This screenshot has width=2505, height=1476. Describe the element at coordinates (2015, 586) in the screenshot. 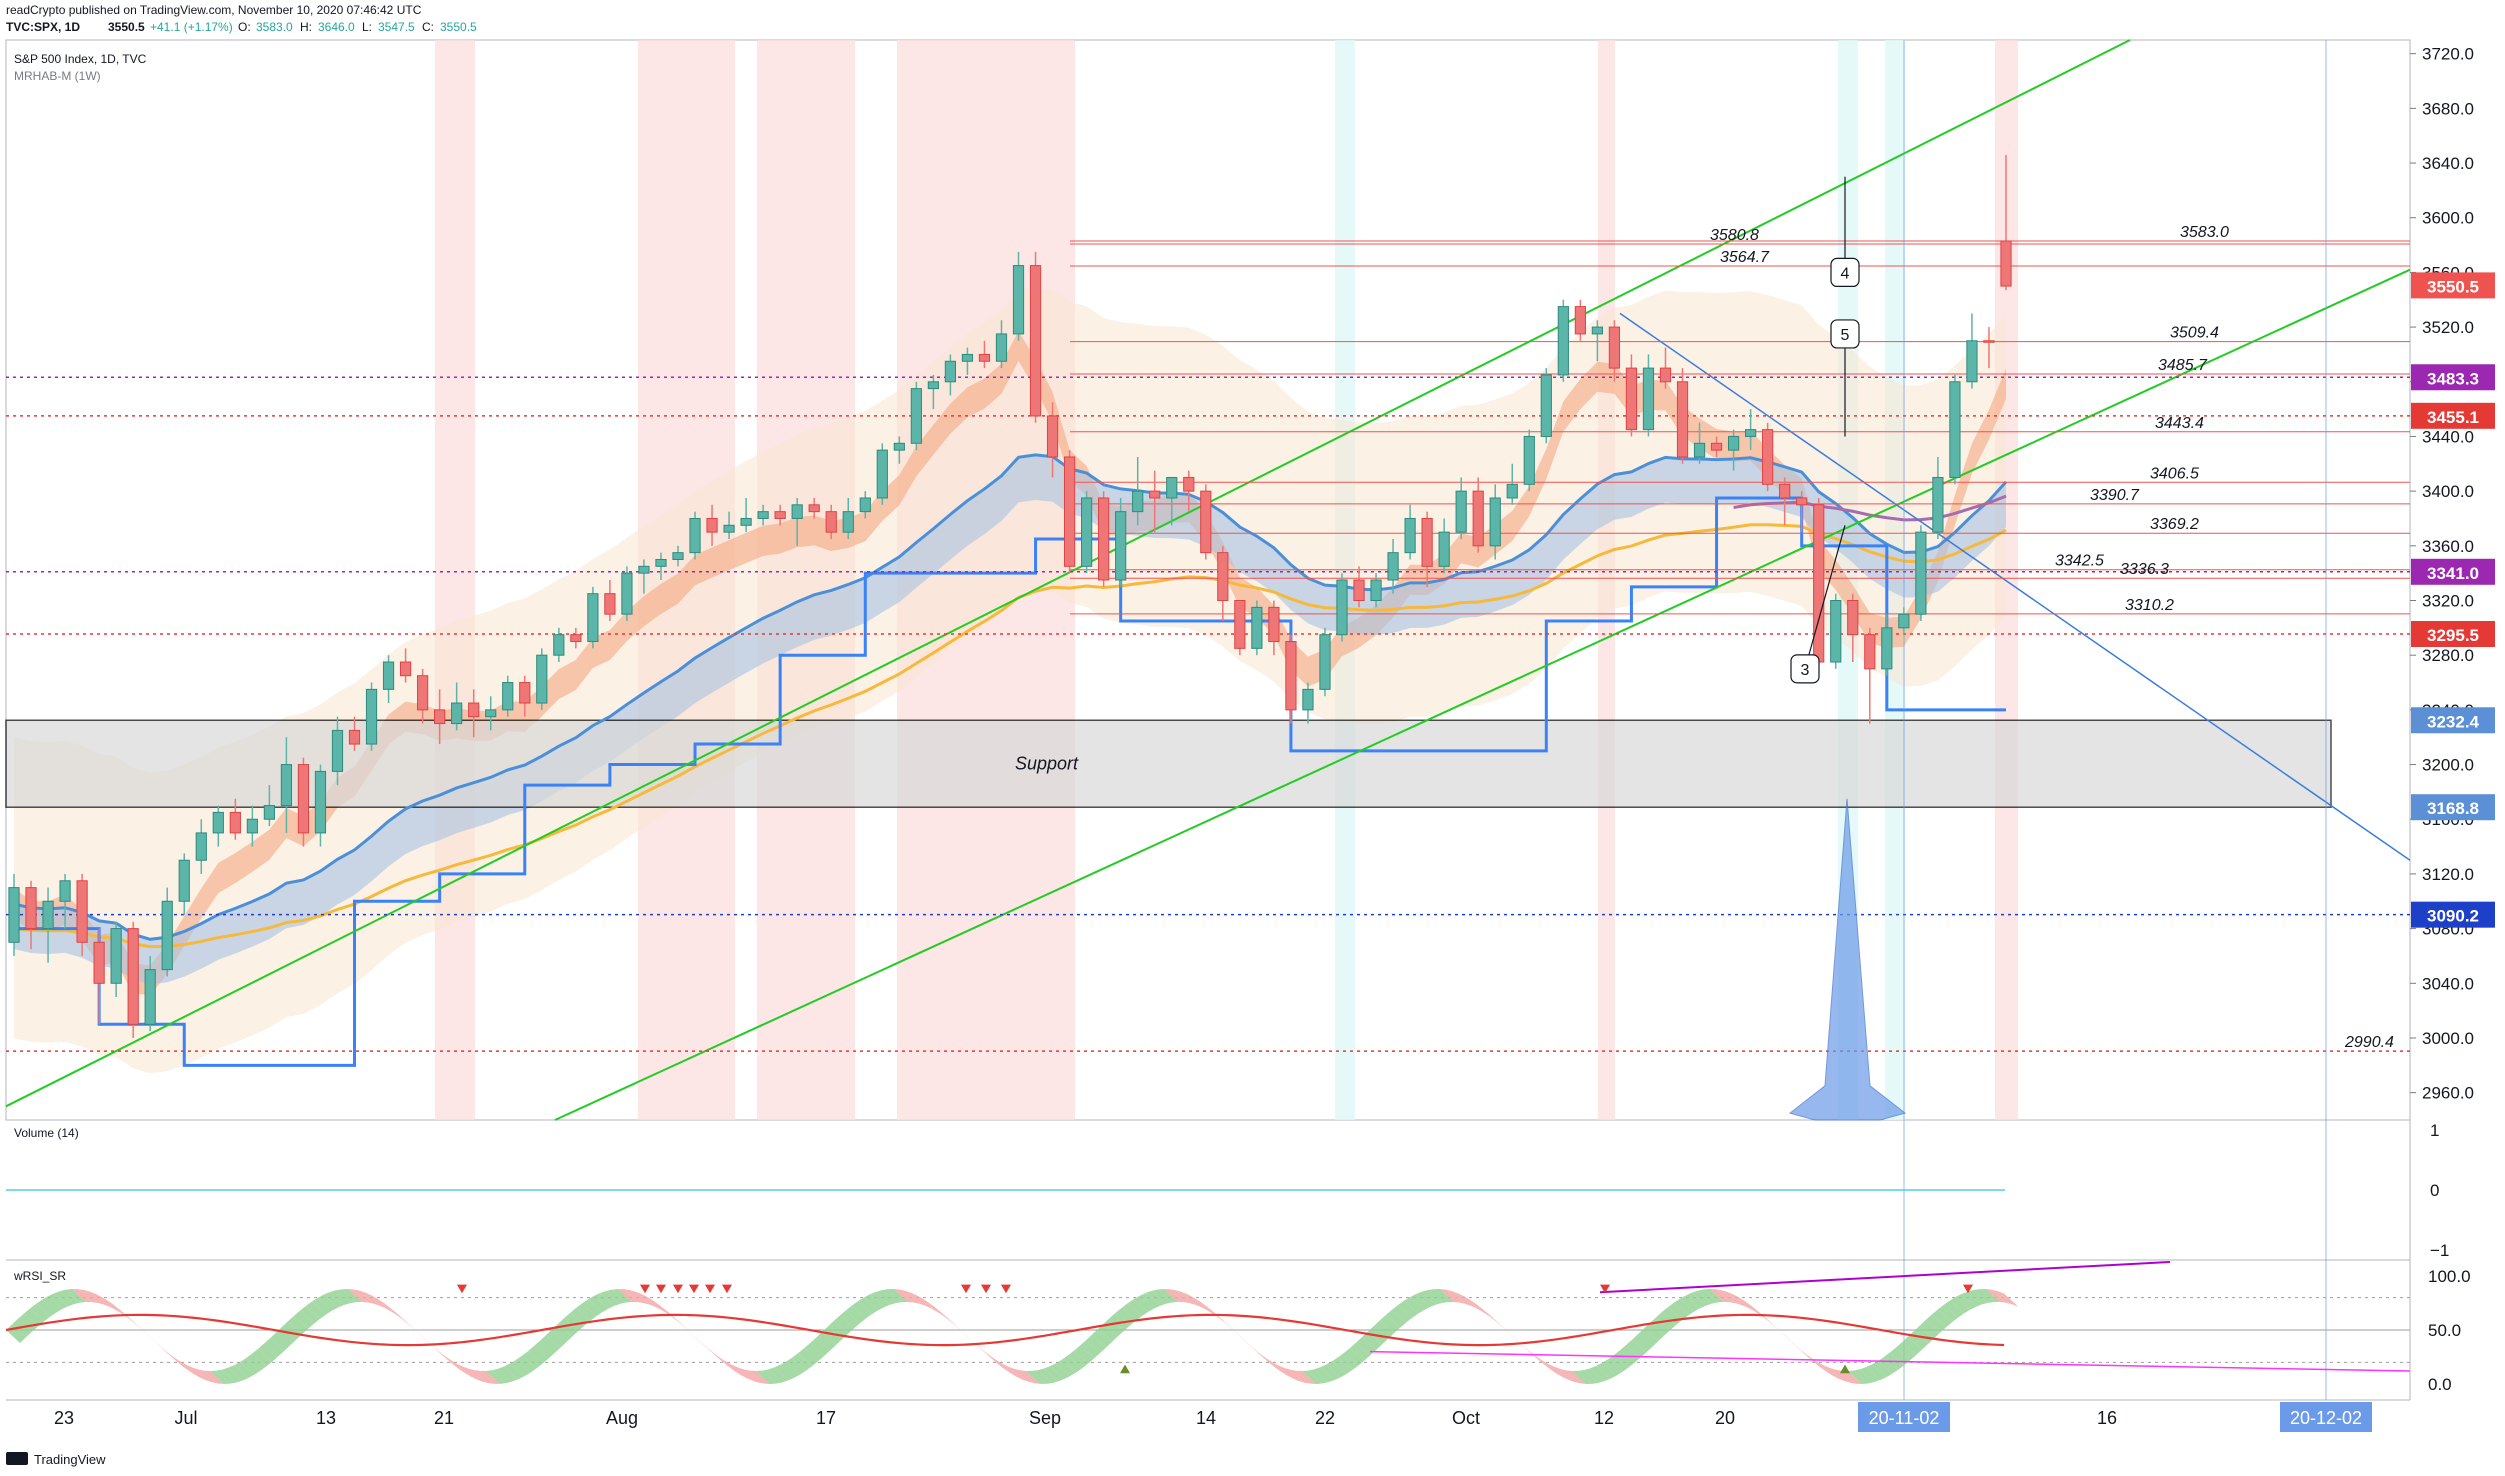

I see `downtrend-line` at that location.